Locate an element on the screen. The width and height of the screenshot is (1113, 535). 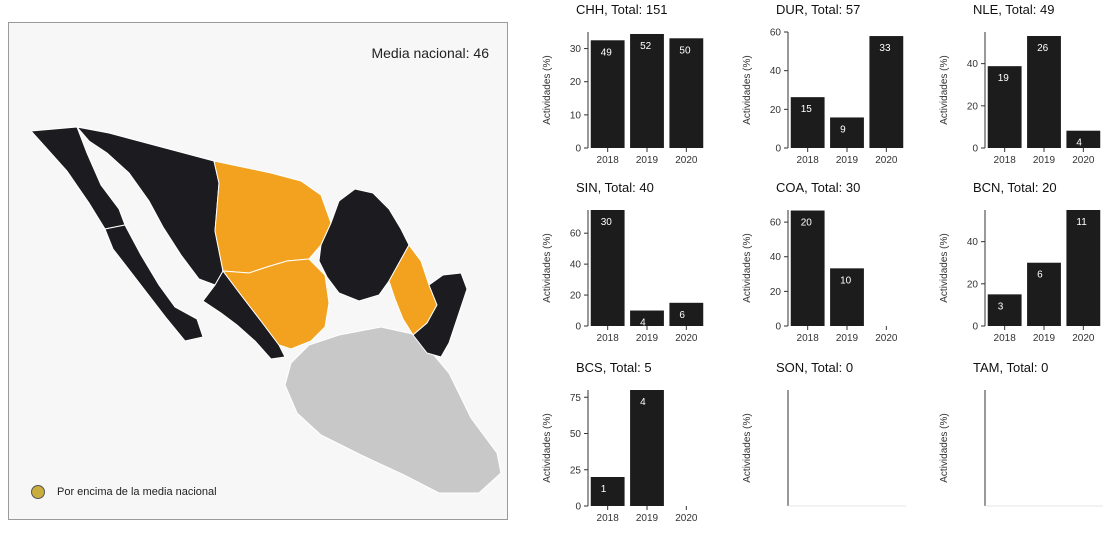
chart-title: TAM, Total: 0 is located at coordinates (1011, 367).